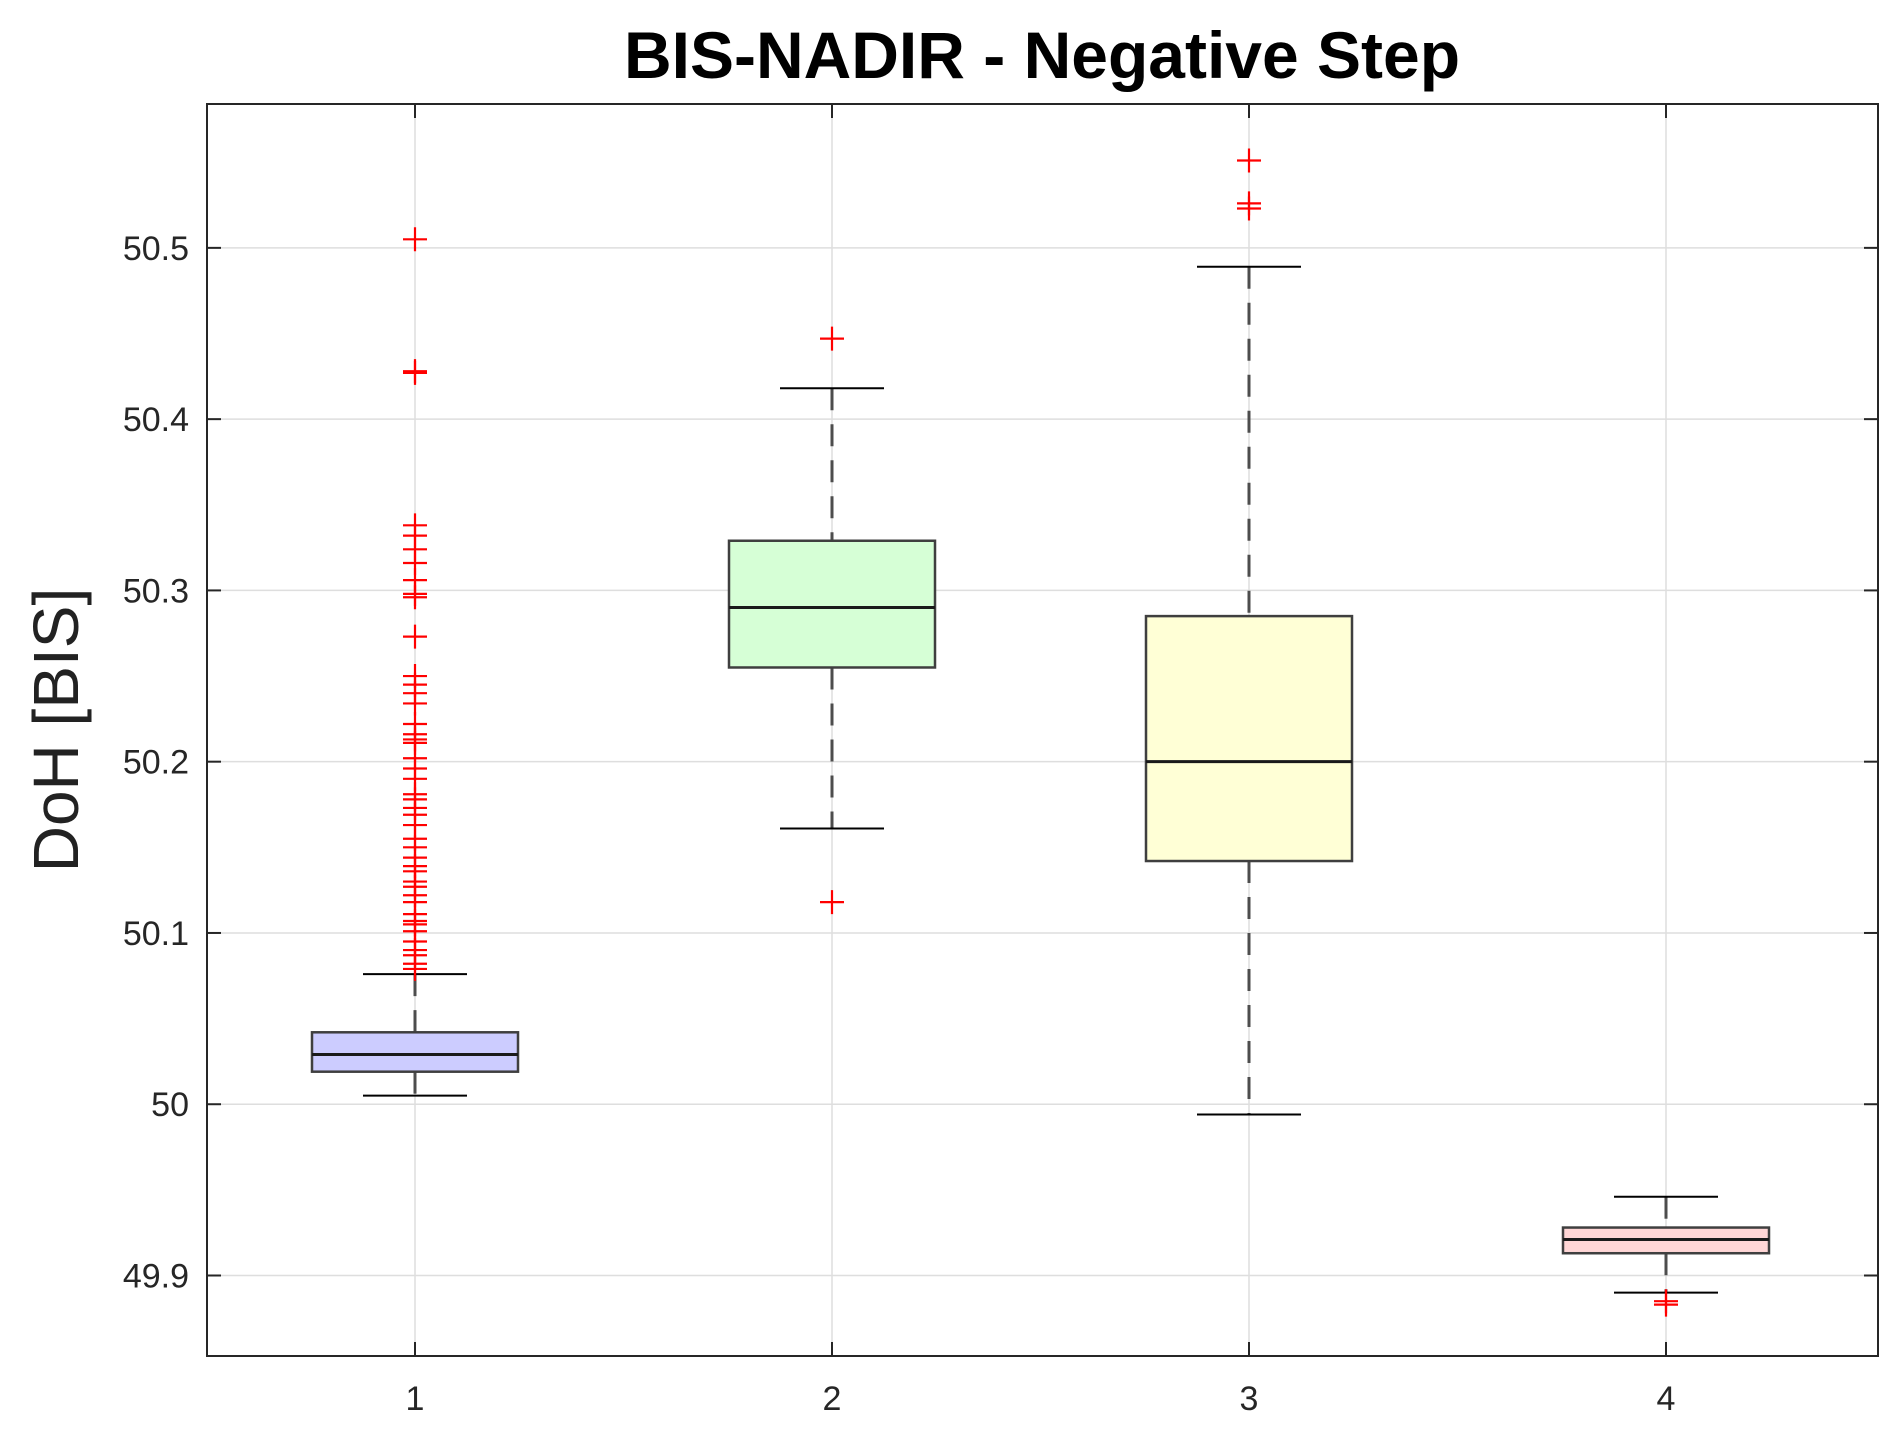 The height and width of the screenshot is (1442, 1890). Describe the element at coordinates (156, 763) in the screenshot. I see `y-tick-label: 50.2` at that location.